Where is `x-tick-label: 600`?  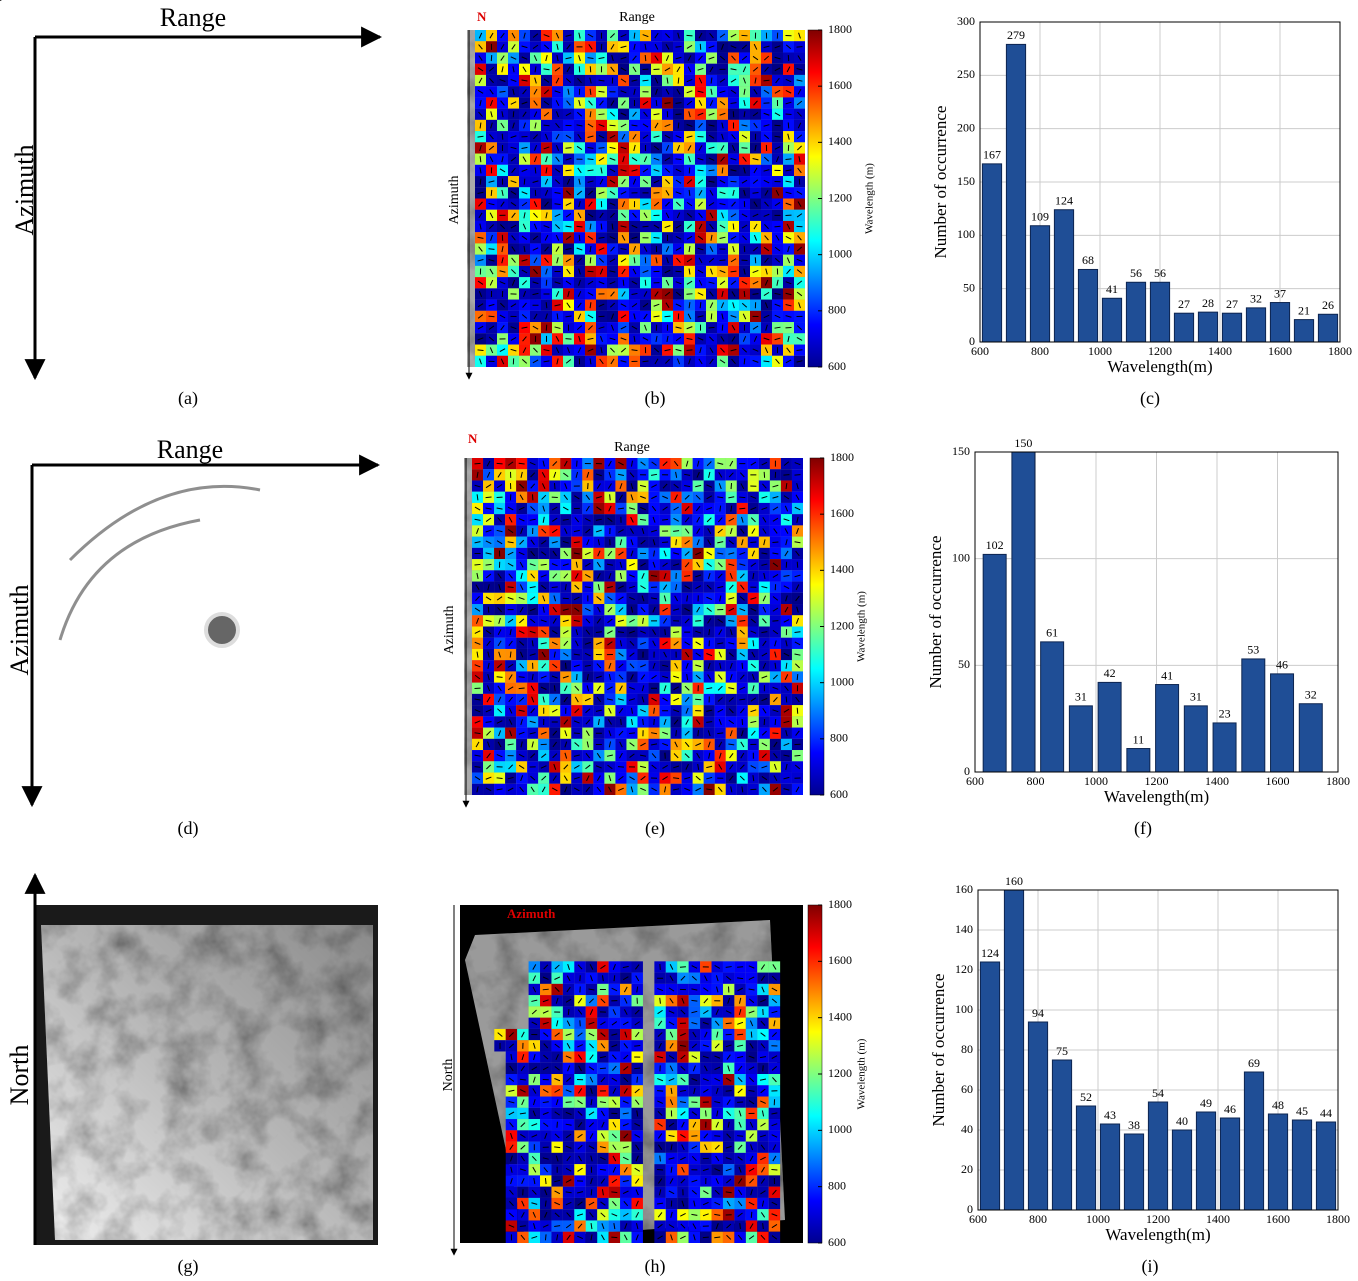 x-tick-label: 600 is located at coordinates (975, 781).